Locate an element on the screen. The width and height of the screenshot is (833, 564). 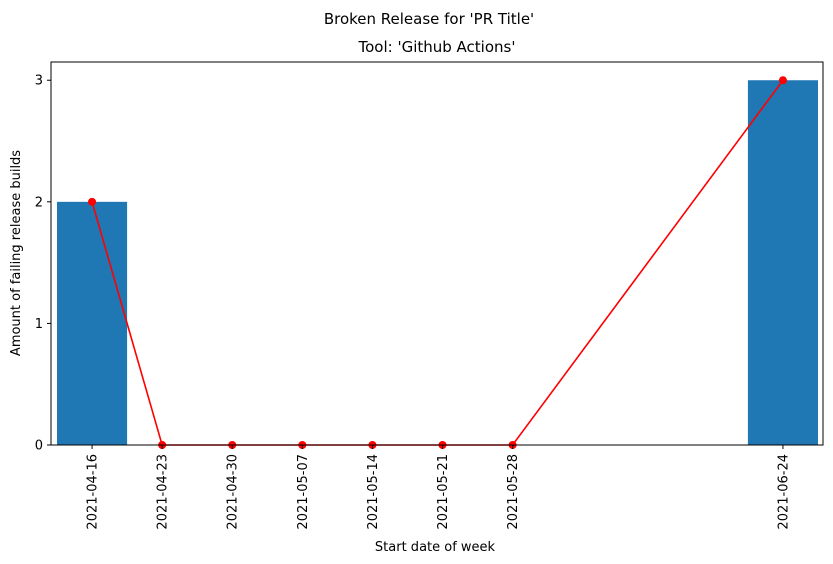
chart-subtitle: Tool: 'Github Actions' is located at coordinates (437, 47).